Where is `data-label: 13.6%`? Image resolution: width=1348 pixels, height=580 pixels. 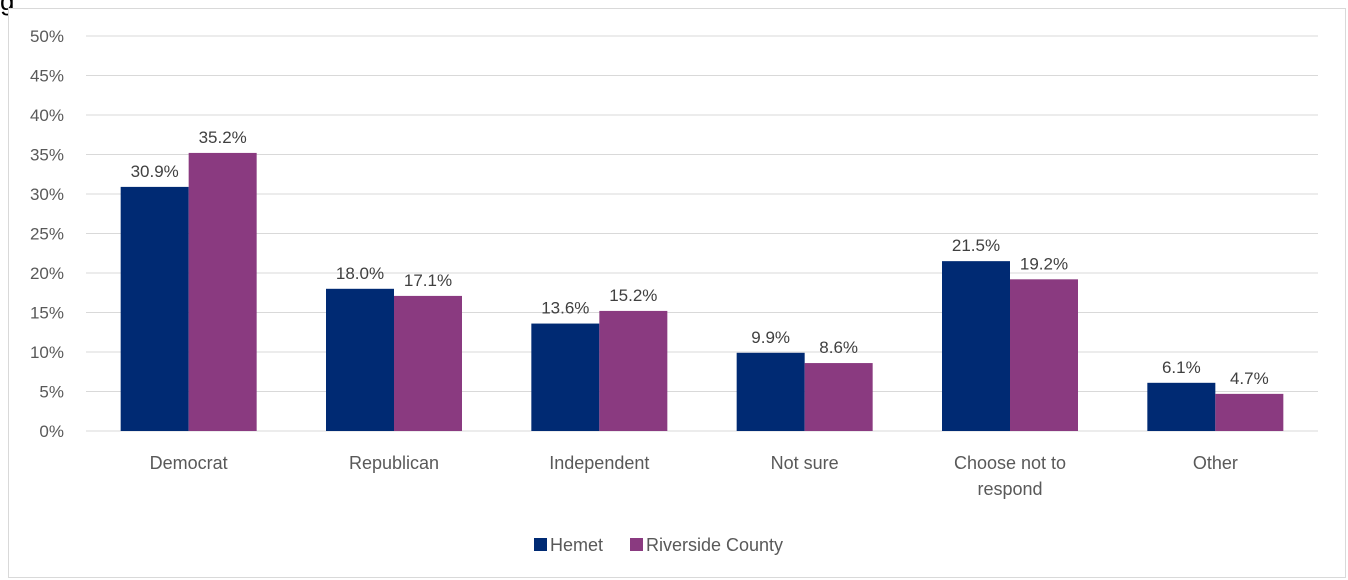 data-label: 13.6% is located at coordinates (565, 308).